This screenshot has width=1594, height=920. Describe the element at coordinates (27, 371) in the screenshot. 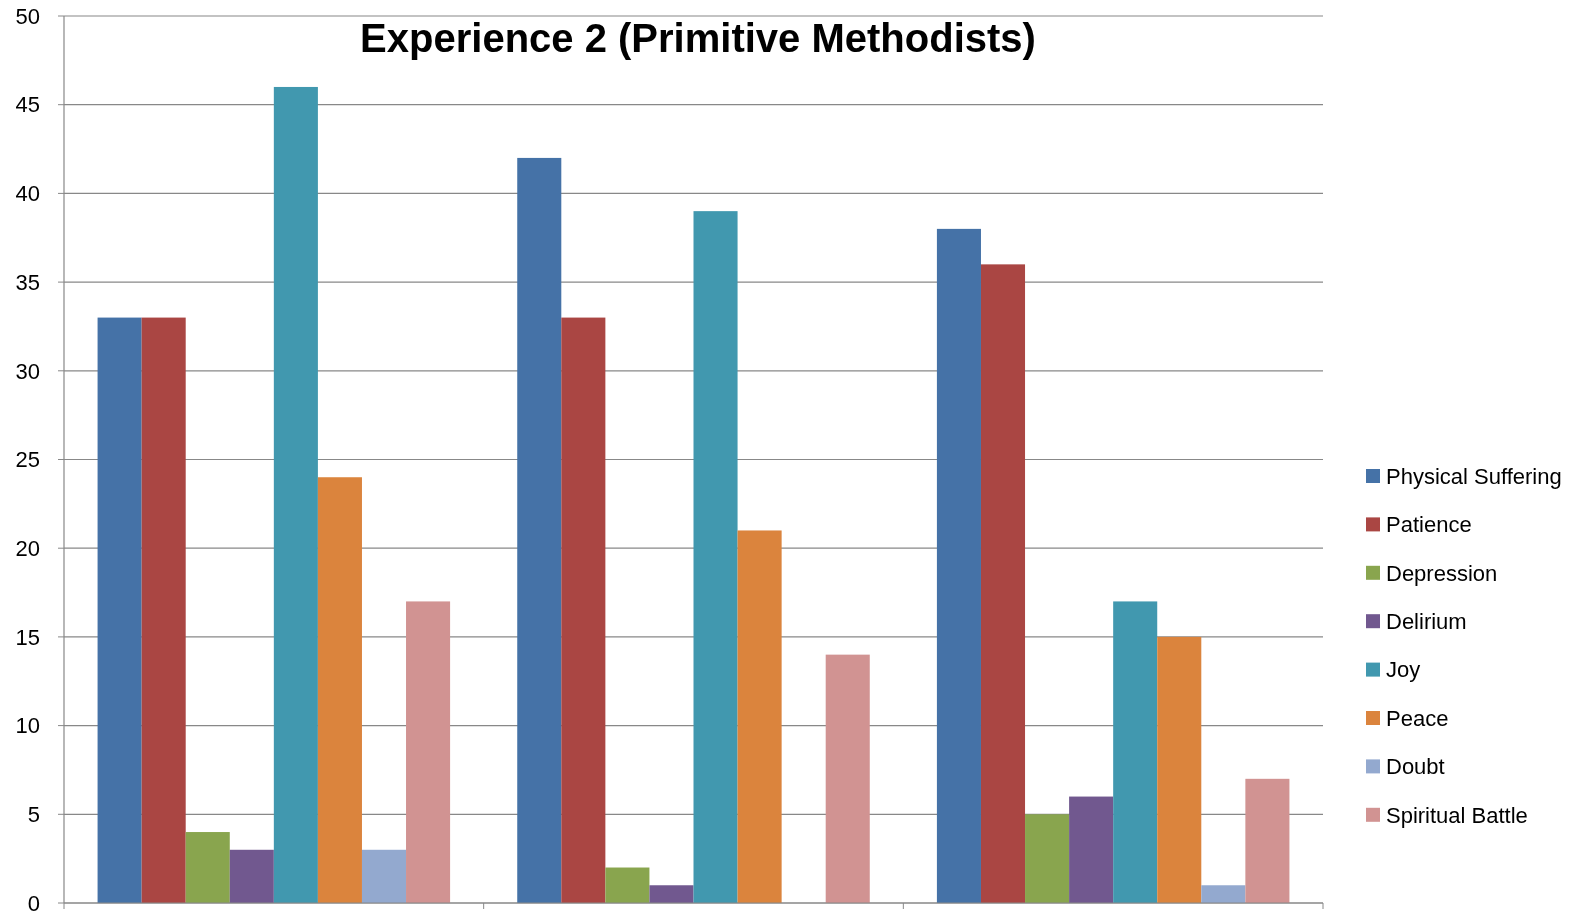

I see `y-tick-label: 30` at that location.